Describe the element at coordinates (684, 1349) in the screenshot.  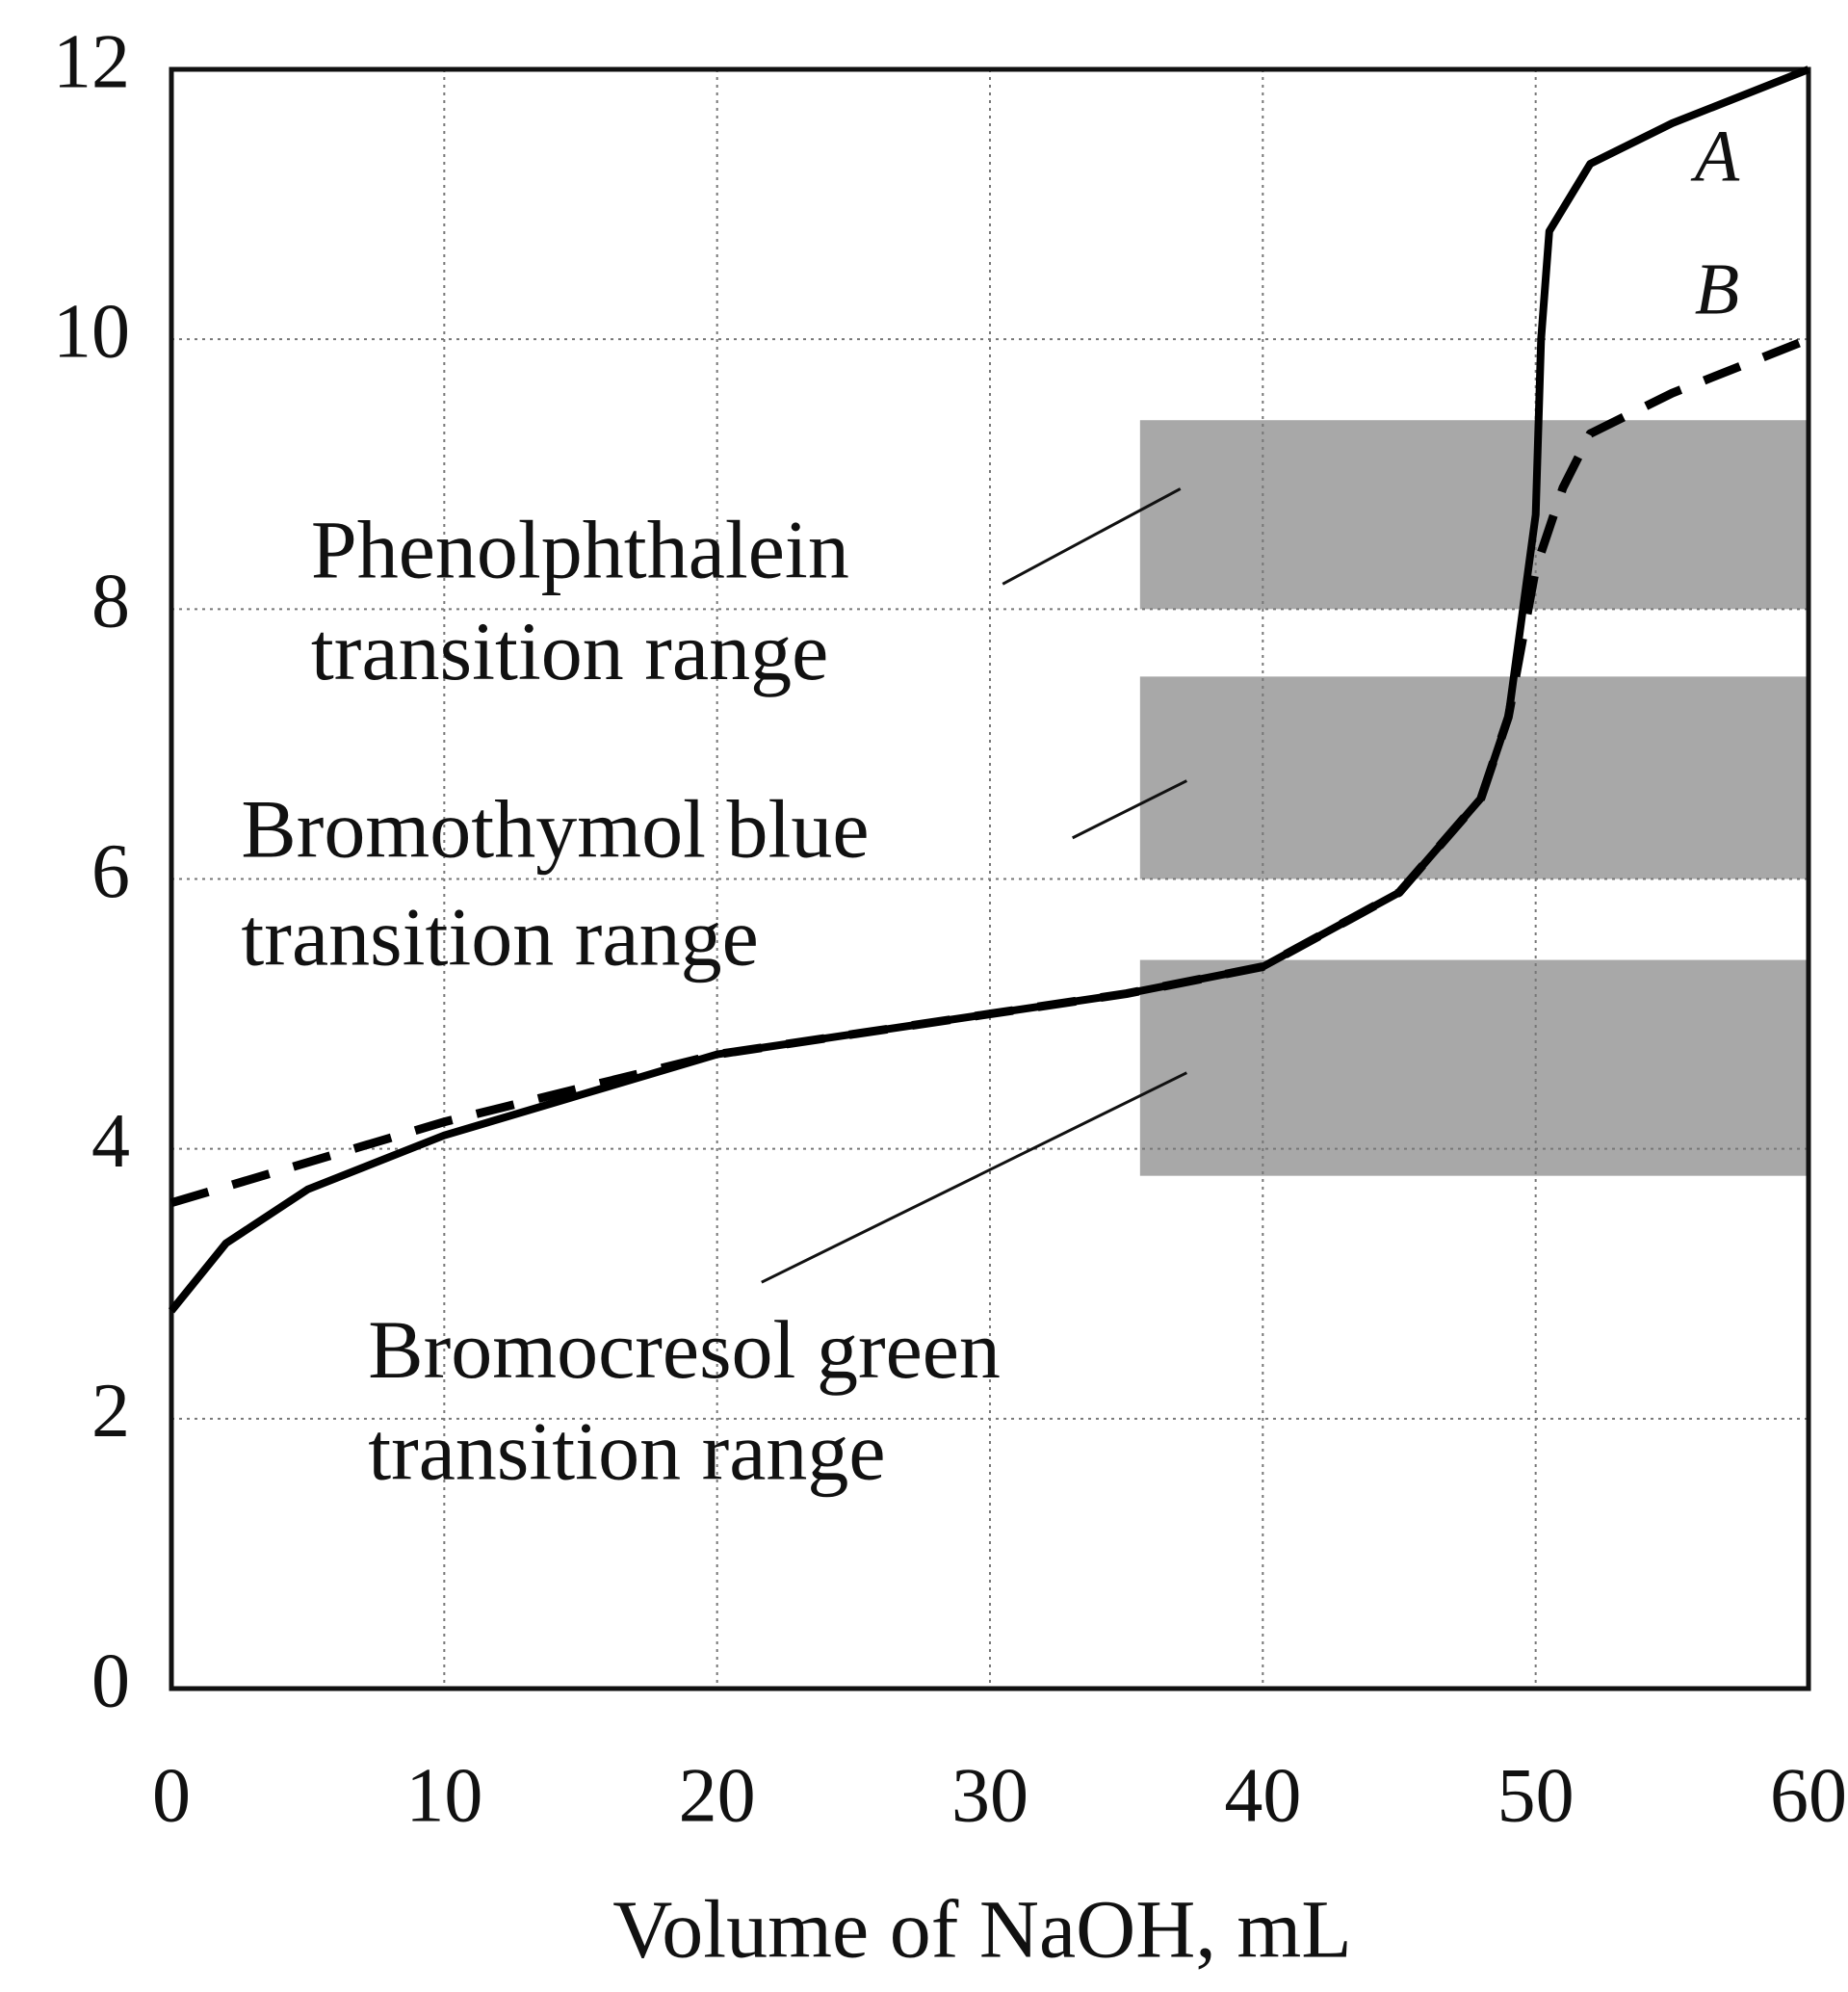
I see `range-label: Bromocresol green` at that location.